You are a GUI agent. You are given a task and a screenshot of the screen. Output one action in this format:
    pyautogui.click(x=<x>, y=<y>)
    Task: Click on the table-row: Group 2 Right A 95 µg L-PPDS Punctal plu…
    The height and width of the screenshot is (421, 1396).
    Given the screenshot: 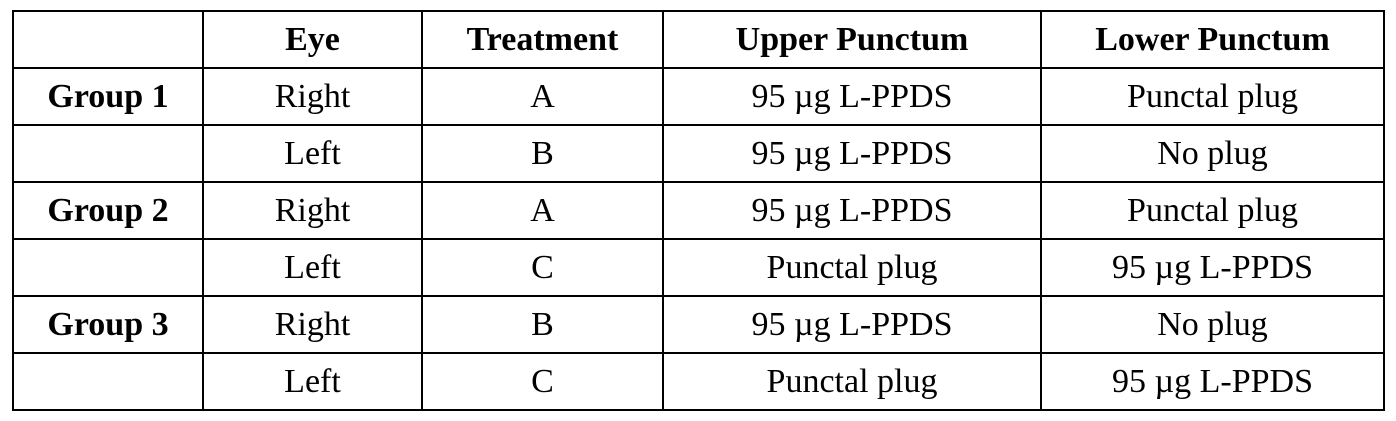 What is the action you would take?
    pyautogui.click(x=698, y=210)
    